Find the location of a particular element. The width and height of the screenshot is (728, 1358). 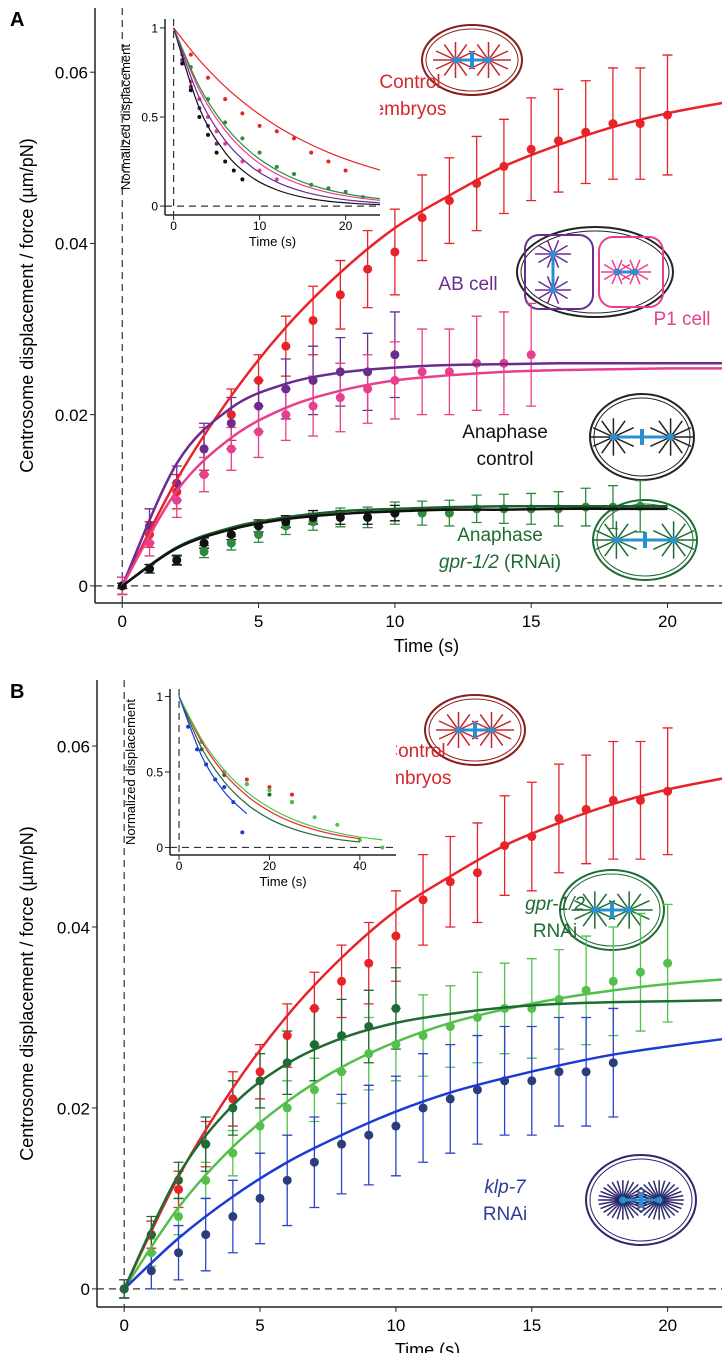

cell-outline is located at coordinates (595, 272).